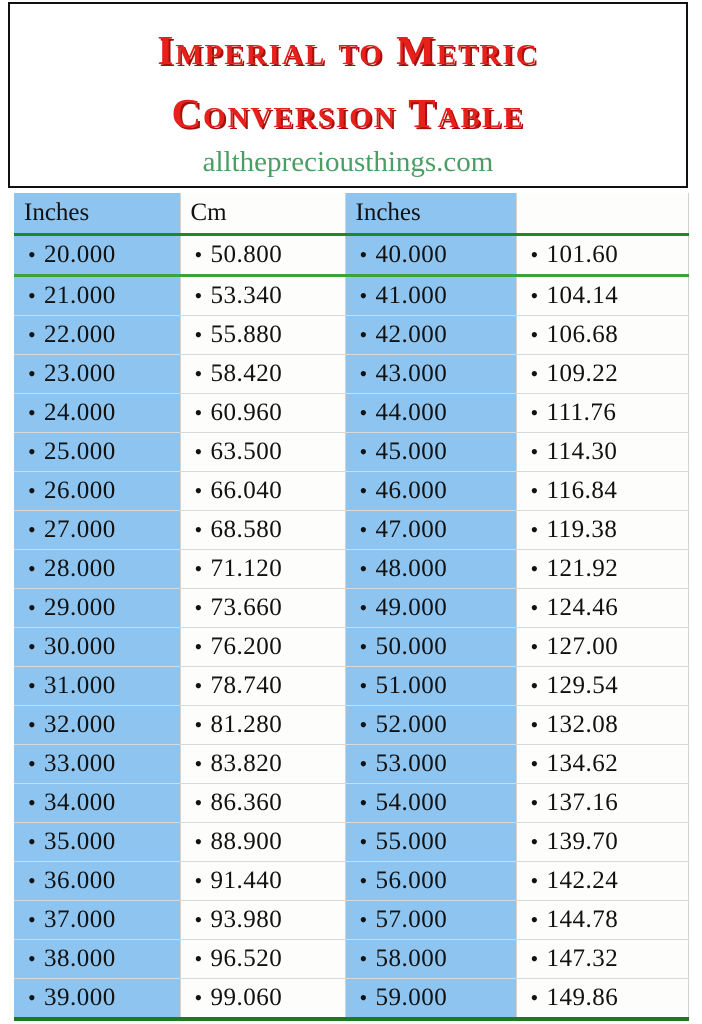  What do you see at coordinates (80, 802) in the screenshot?
I see `cell-value: 34.000` at bounding box center [80, 802].